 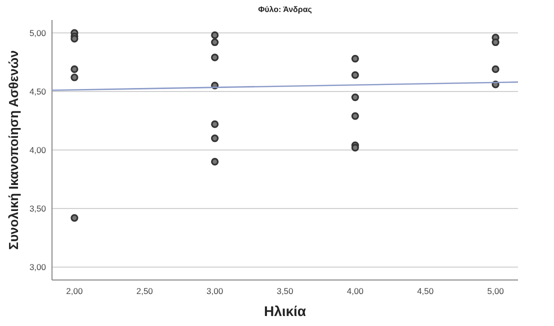 What do you see at coordinates (37, 209) in the screenshot?
I see `y-tick-label: 3,50` at bounding box center [37, 209].